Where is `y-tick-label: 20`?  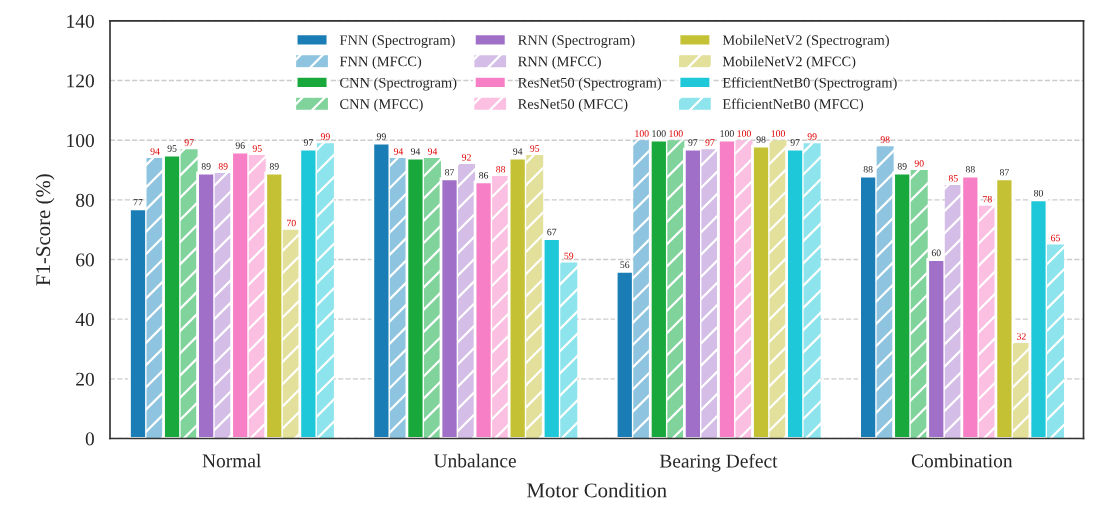 y-tick-label: 20 is located at coordinates (85, 379).